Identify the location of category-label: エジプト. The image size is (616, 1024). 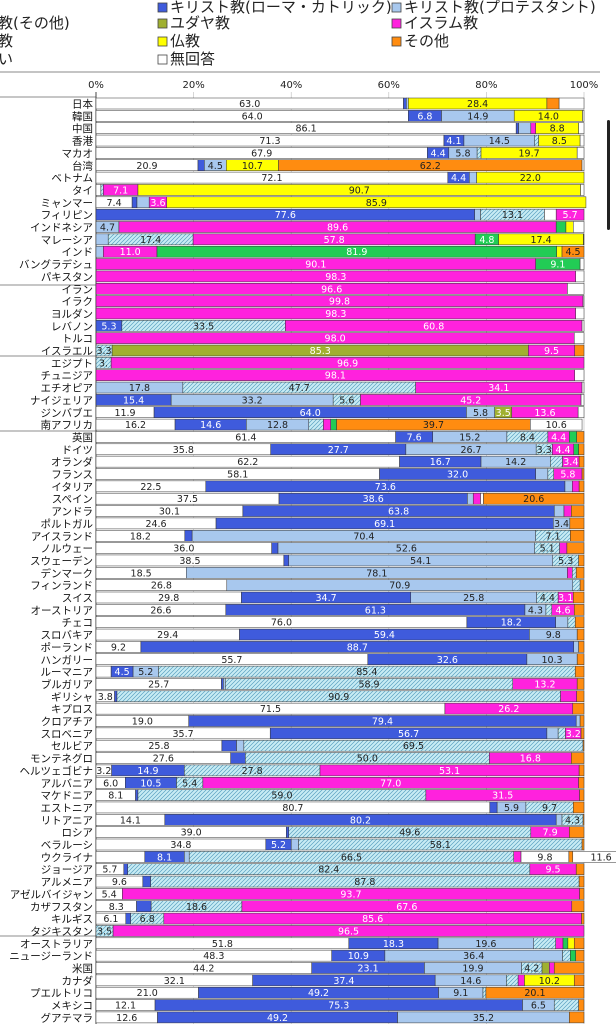
(72, 364).